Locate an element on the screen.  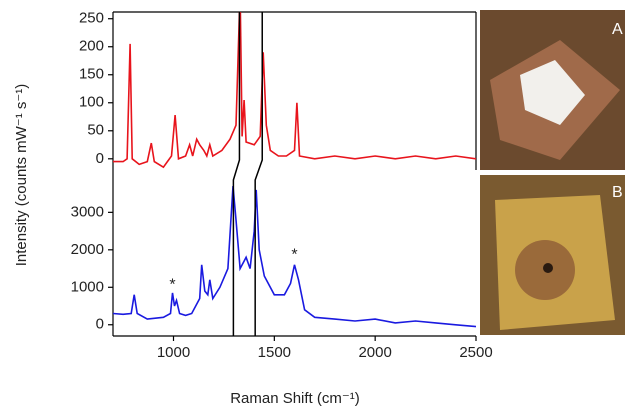
x-tick-label: 2000 is located at coordinates (374, 352).